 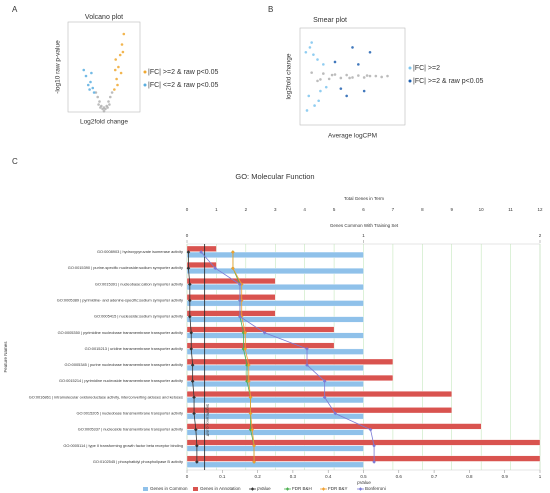 What do you see at coordinates (222, 476) in the screenshot?
I see `bottom-tick-label: 0.1` at bounding box center [222, 476].